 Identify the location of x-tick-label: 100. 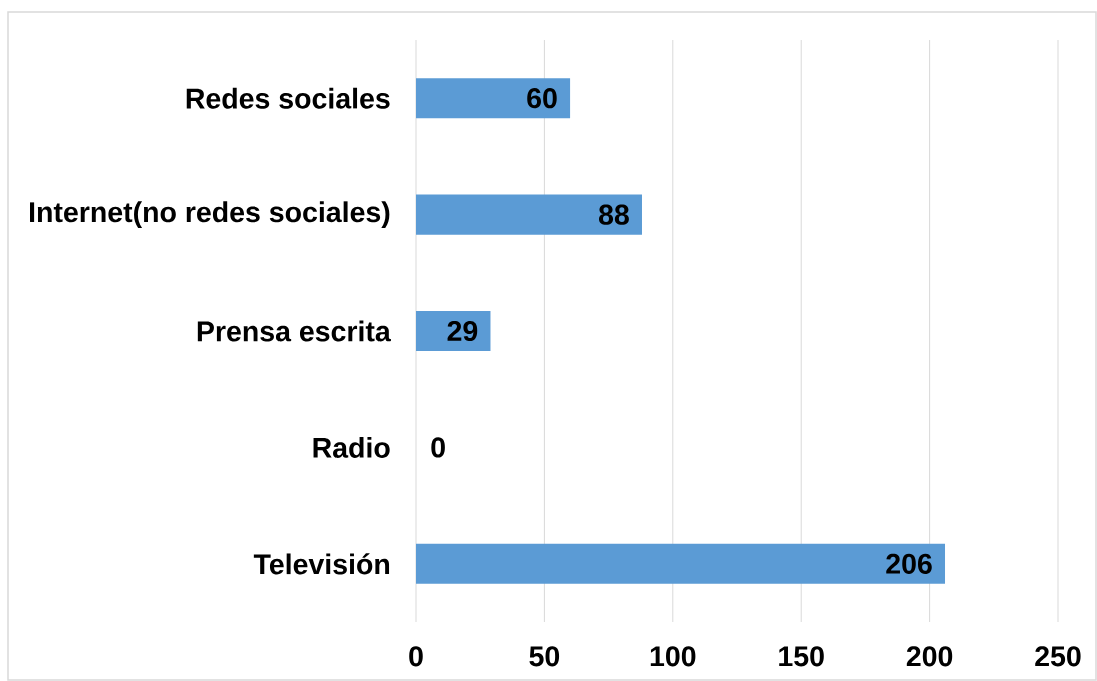
(673, 656).